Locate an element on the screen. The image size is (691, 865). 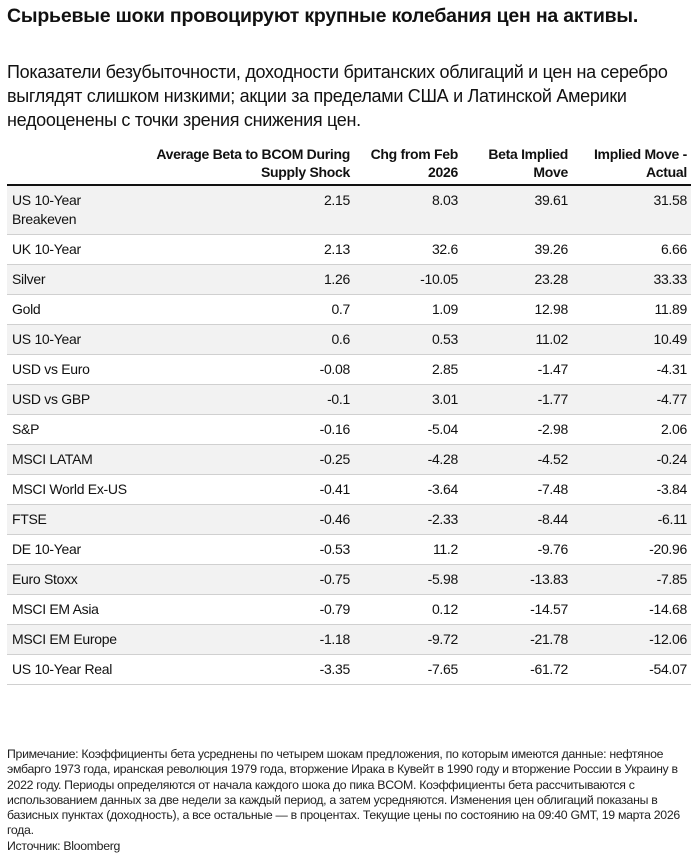
table-cell: 23.28 is located at coordinates (517, 279).